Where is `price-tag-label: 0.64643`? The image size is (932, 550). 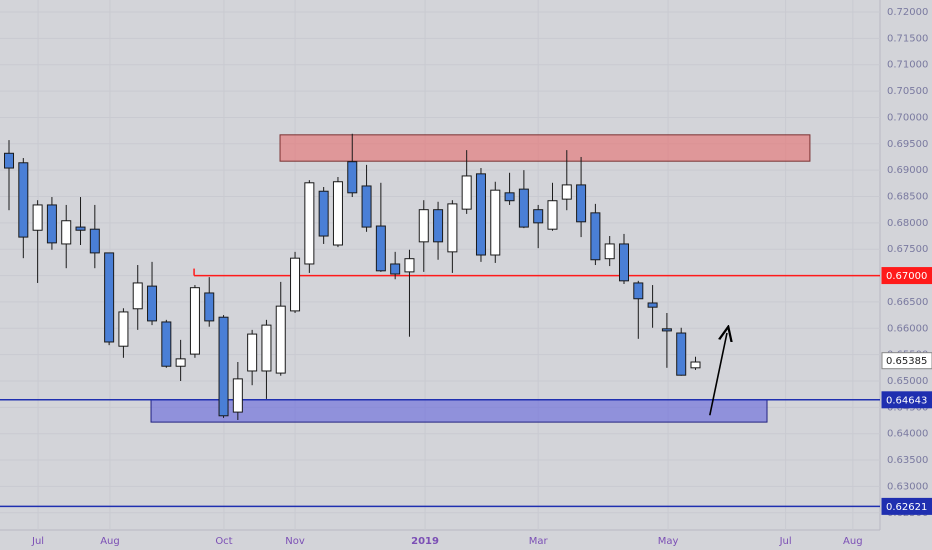 price-tag-label: 0.64643 is located at coordinates (906, 400).